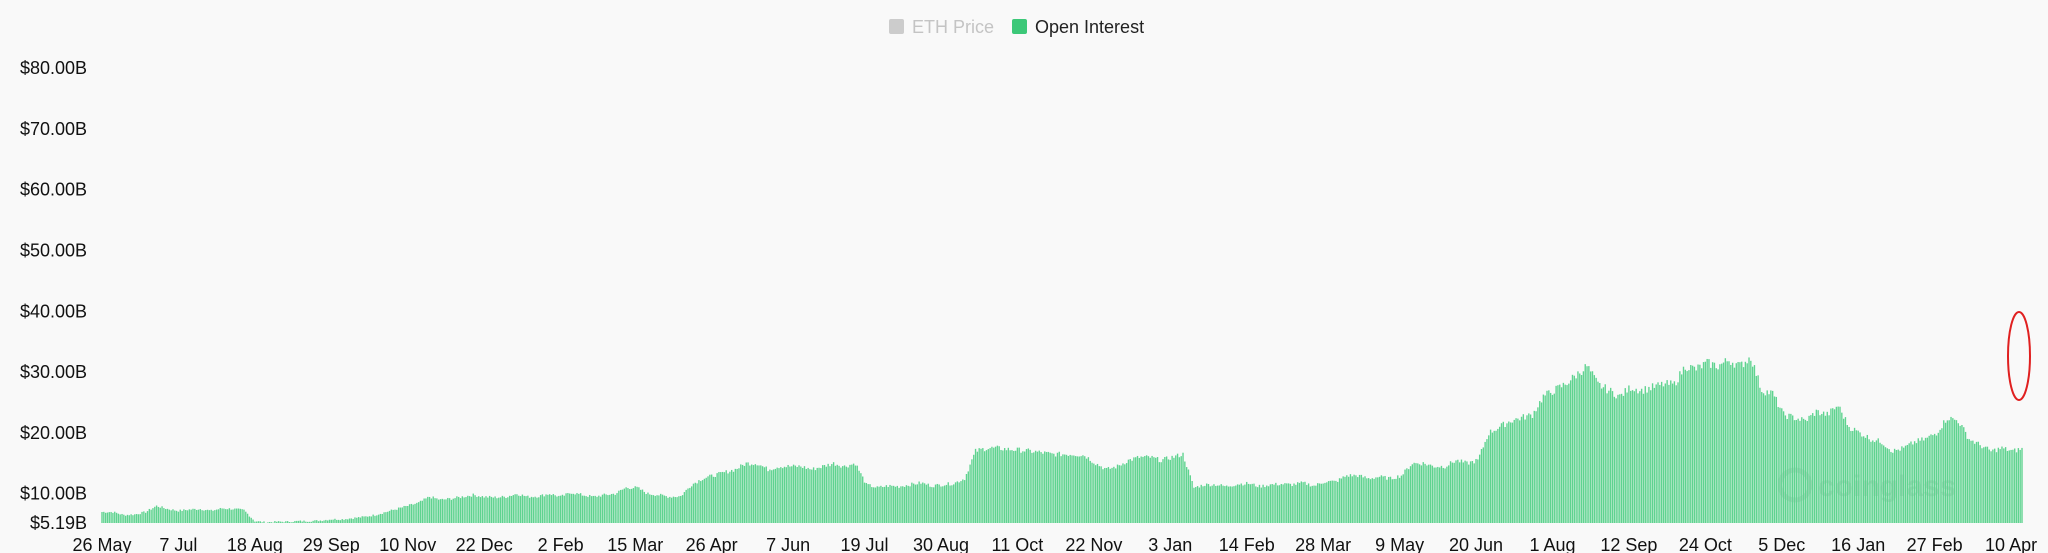 Image resolution: width=2048 pixels, height=553 pixels. Describe the element at coordinates (1628, 544) in the screenshot. I see `x-tick-label: 12 Sep` at that location.